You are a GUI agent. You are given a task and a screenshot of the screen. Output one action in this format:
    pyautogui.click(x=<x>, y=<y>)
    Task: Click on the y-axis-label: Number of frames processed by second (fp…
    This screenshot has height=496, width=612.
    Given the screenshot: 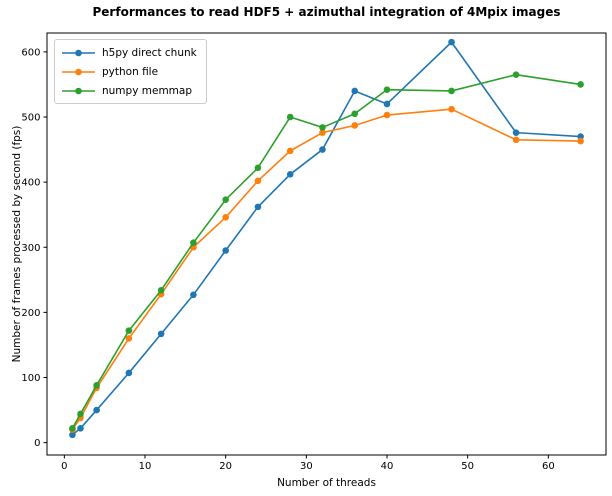 What is the action you would take?
    pyautogui.click(x=17, y=244)
    